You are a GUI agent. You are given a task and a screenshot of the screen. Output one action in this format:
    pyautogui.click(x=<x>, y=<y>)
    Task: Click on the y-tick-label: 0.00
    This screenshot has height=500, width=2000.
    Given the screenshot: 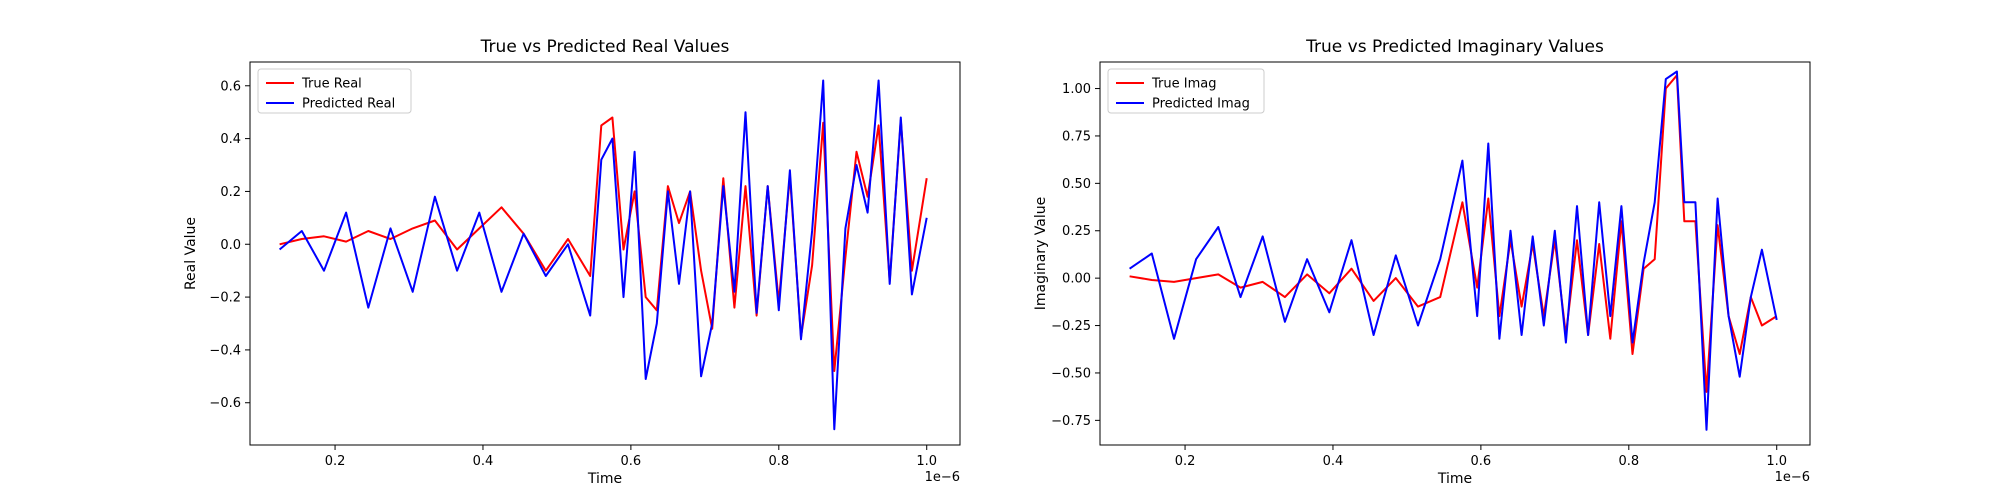 What is the action you would take?
    pyautogui.click(x=1076, y=279)
    